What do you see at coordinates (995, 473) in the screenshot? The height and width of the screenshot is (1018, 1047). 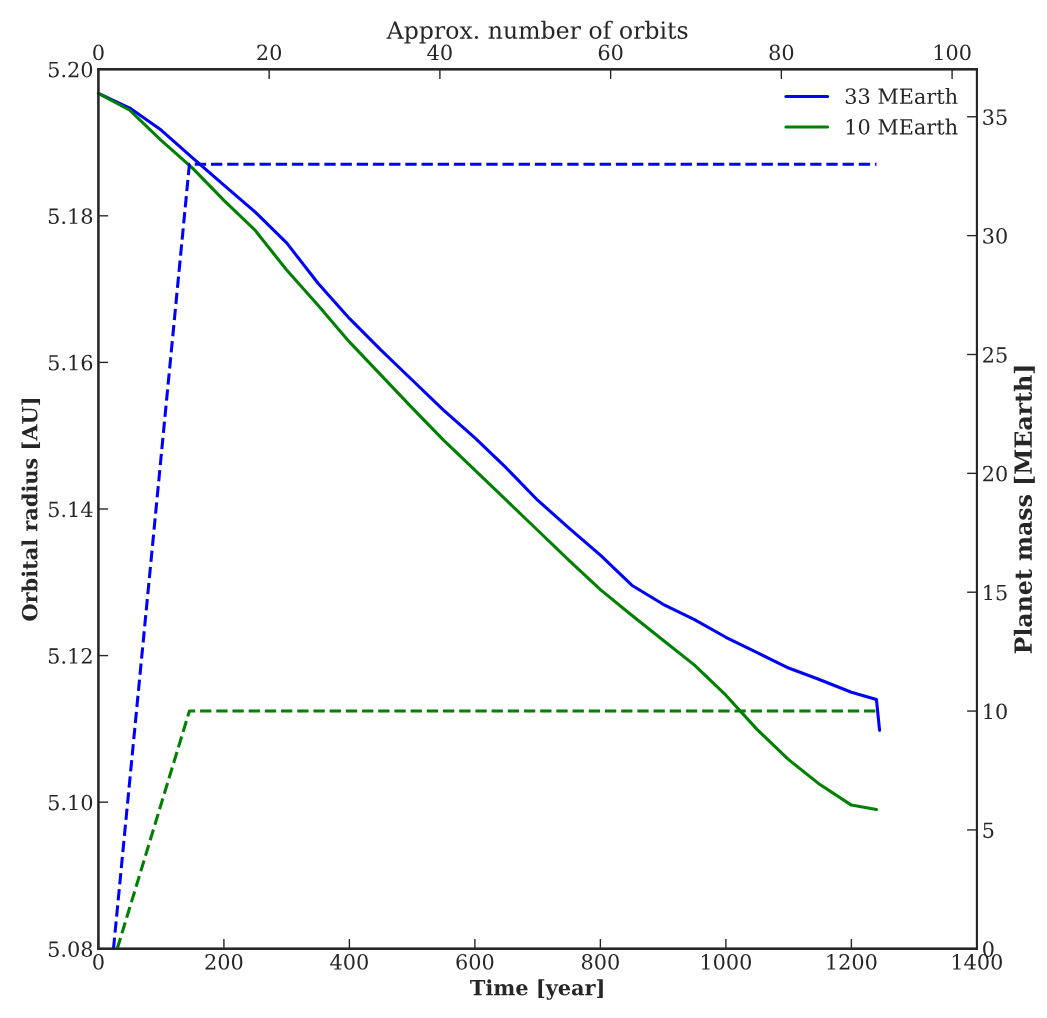 I see `y2-tick-label: 20` at bounding box center [995, 473].